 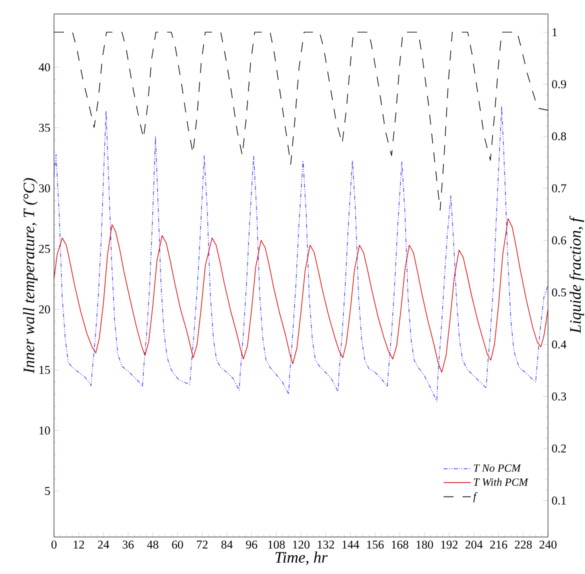 I want to click on x-tick-label: 48, so click(x=152, y=544).